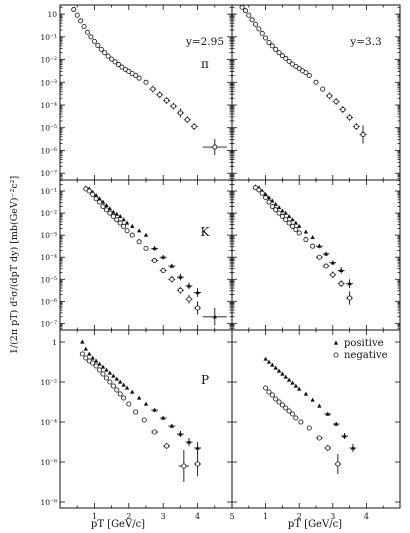 This screenshot has height=533, width=410. Describe the element at coordinates (48, 235) in the screenshot. I see `y-tick-label: 10⁻³` at that location.